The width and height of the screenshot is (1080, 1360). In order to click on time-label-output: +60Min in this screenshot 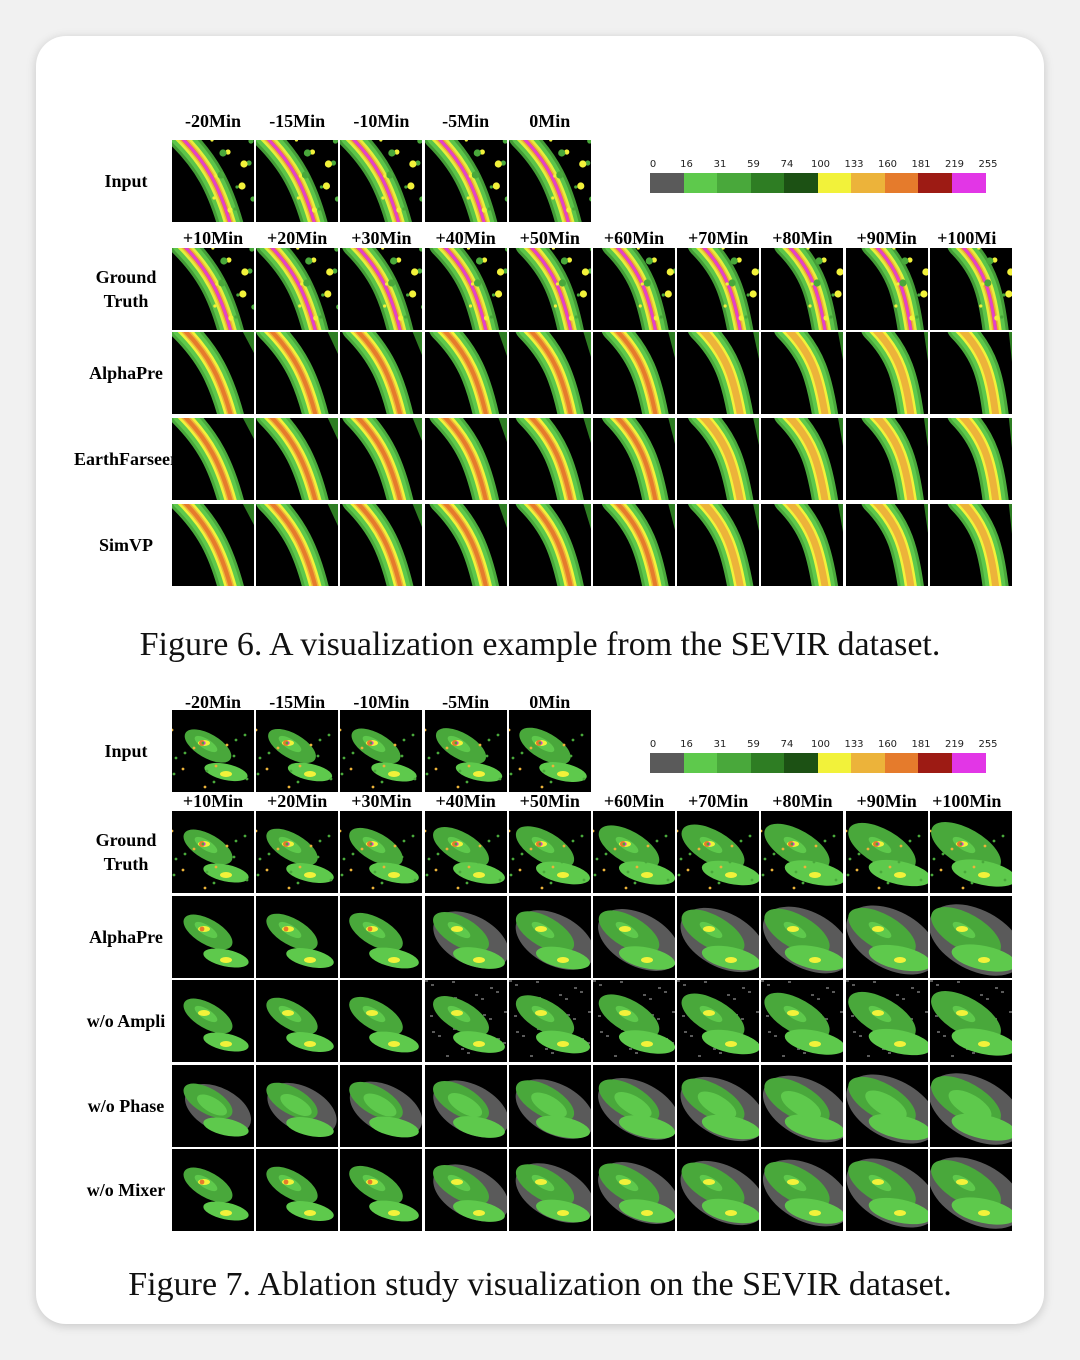, I will do `click(634, 238)`.